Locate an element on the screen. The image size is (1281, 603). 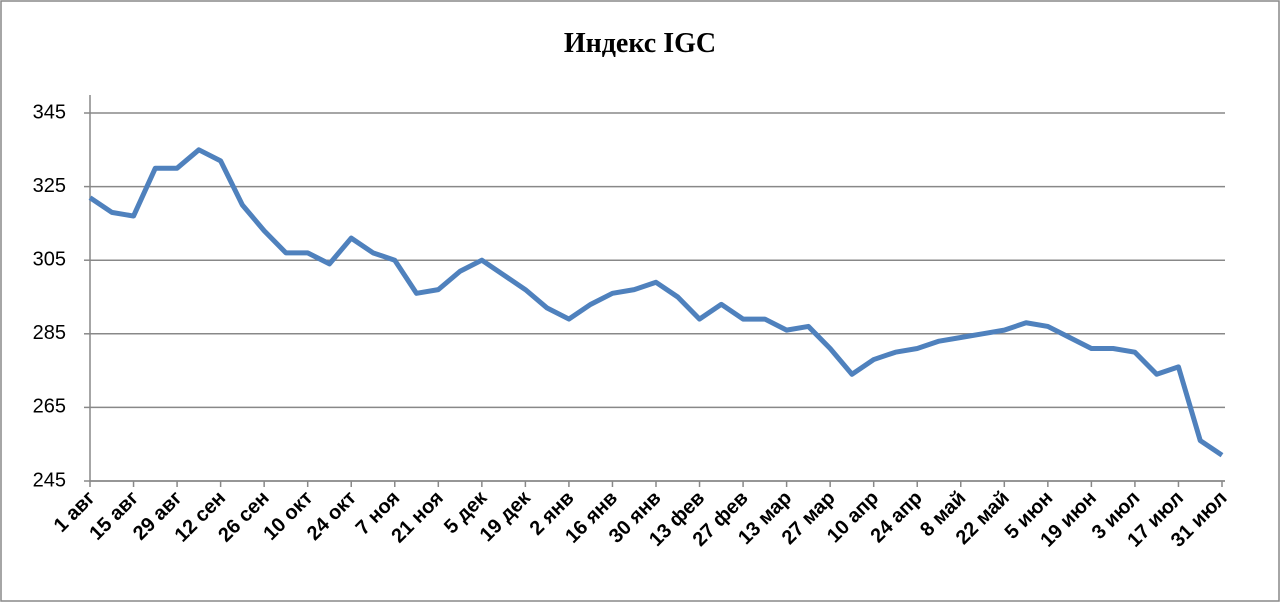
y-tick-label: 345 is located at coordinates (49, 112).